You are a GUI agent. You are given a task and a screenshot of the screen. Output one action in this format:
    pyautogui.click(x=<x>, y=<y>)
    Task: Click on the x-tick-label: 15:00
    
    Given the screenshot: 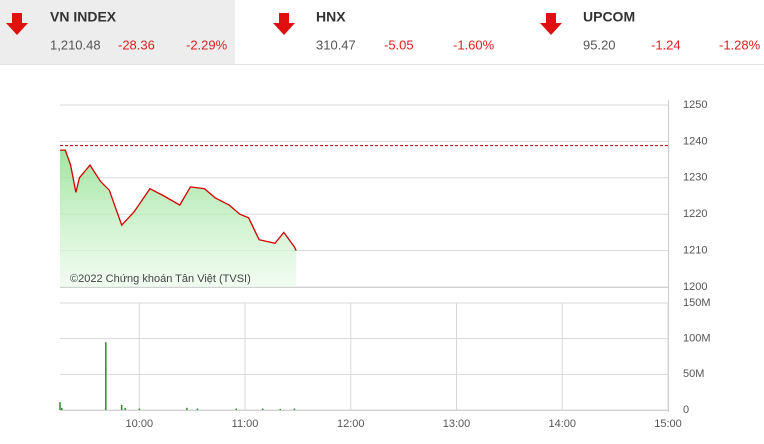 What is the action you would take?
    pyautogui.click(x=668, y=424)
    